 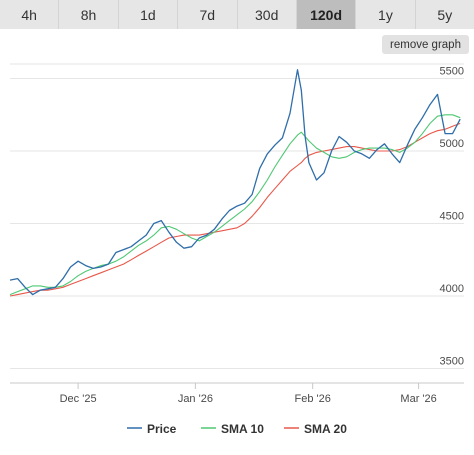 I want to click on tab-8h: 8h, so click(x=89, y=14).